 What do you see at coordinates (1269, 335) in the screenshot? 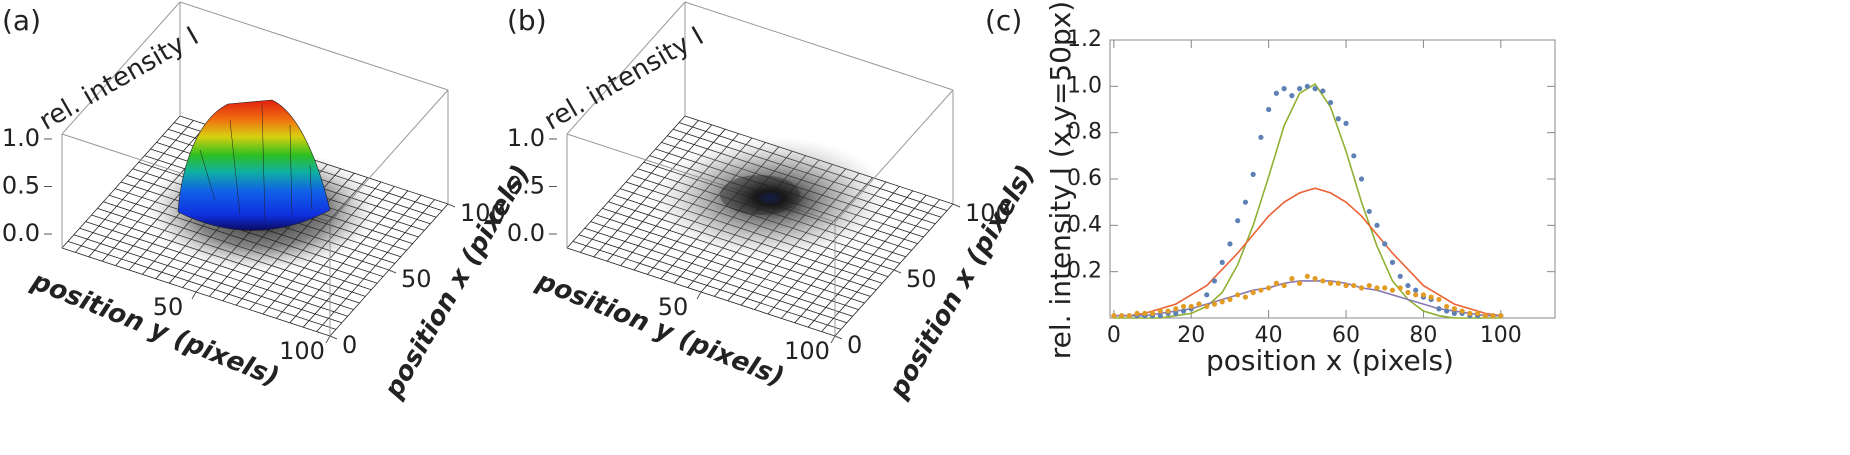
I see `x-tick-label: 40` at bounding box center [1269, 335].